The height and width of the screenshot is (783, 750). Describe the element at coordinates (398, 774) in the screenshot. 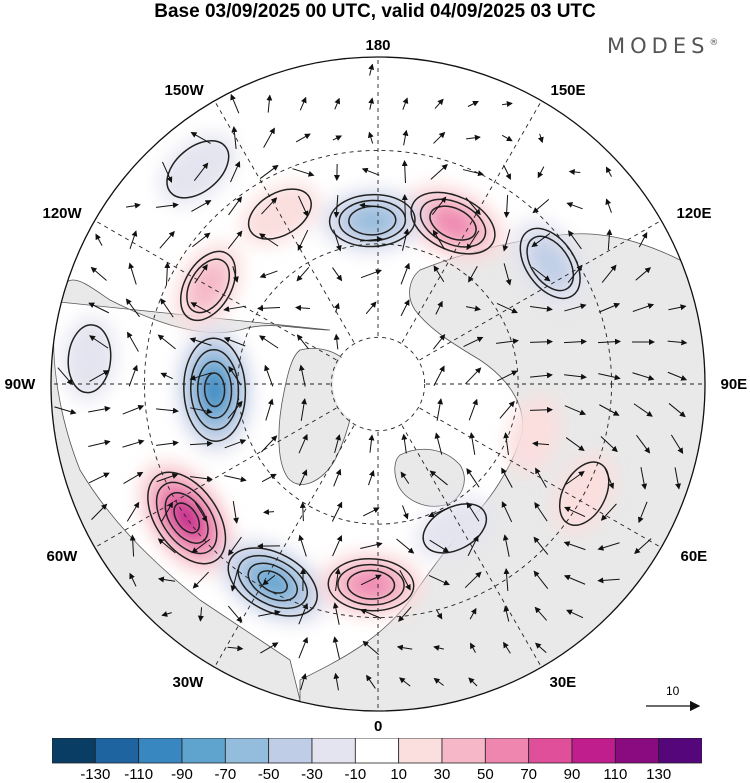

I see `colorbar-tick-label: 10` at that location.